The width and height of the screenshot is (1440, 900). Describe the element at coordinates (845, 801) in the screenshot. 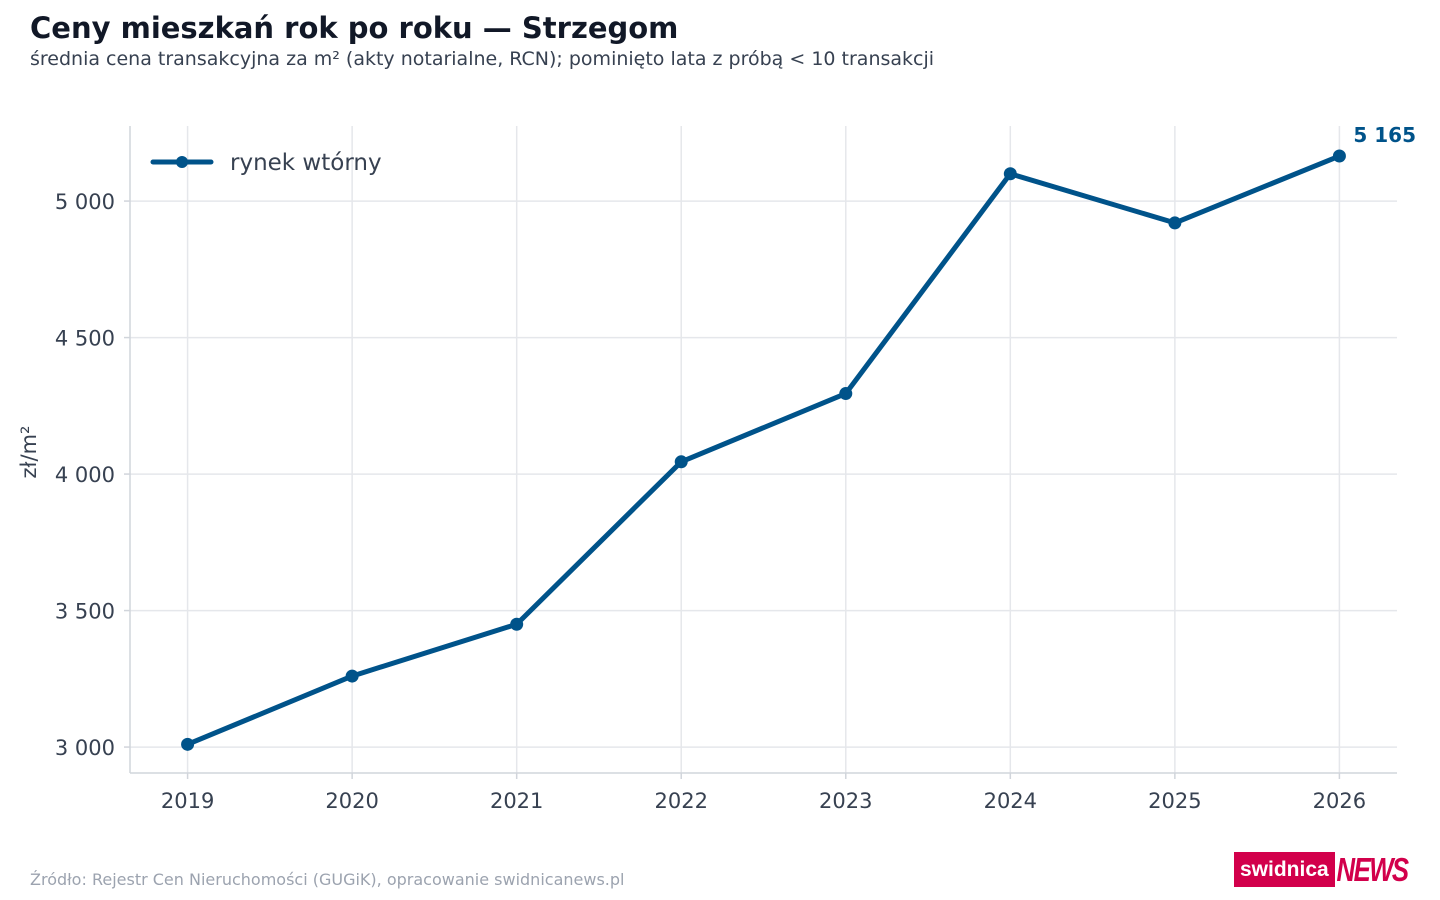

I see `x-tick-label: 2023` at that location.